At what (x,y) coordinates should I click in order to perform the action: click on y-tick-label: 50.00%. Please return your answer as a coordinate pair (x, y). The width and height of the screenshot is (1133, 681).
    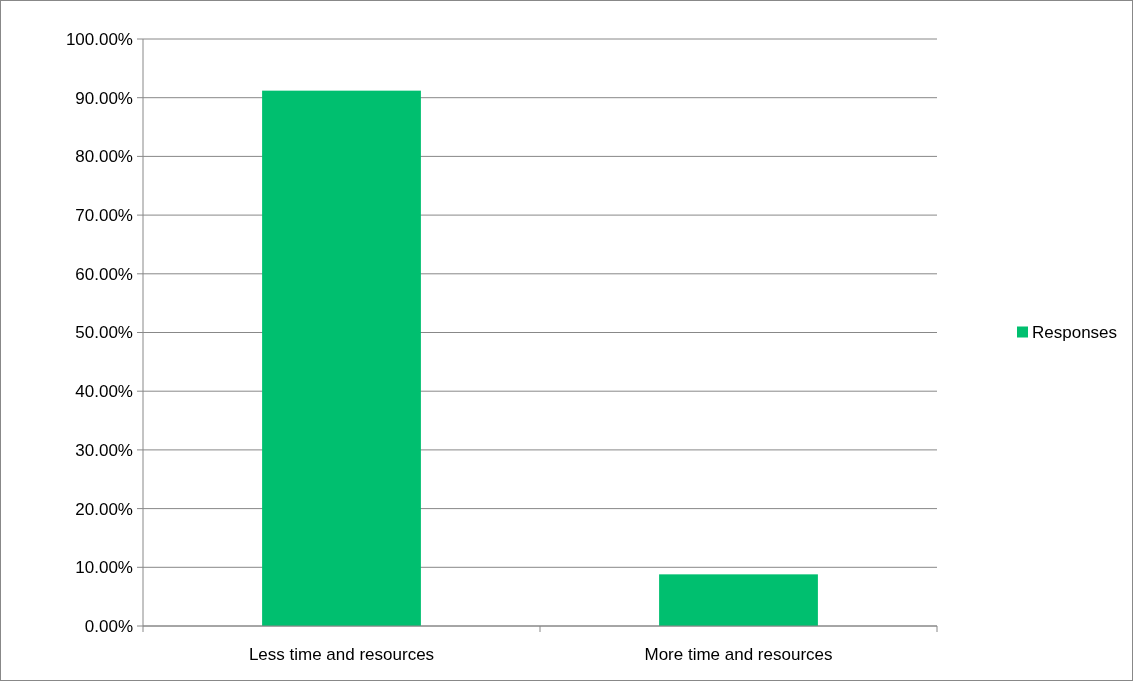
    Looking at the image, I should click on (104, 333).